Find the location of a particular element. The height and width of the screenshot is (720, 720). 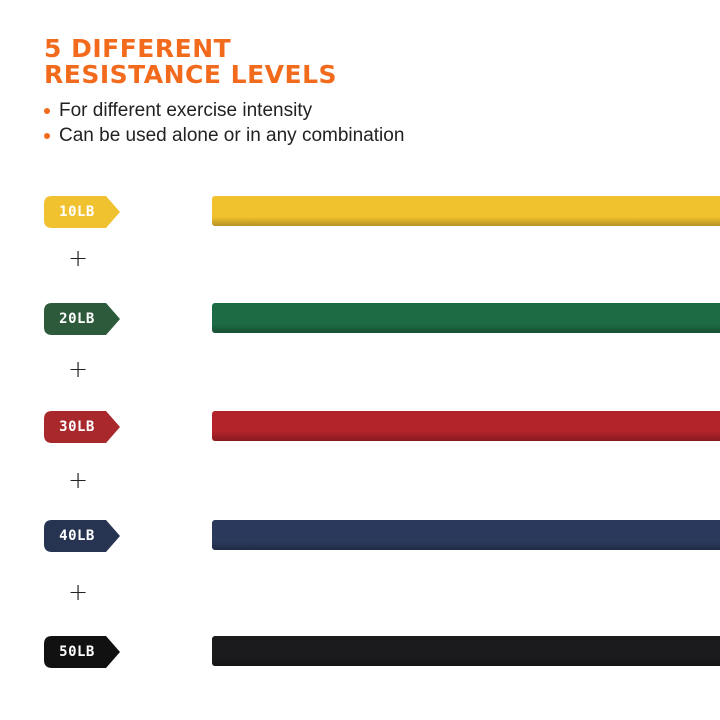

level-tag: 10LB is located at coordinates (82, 212).